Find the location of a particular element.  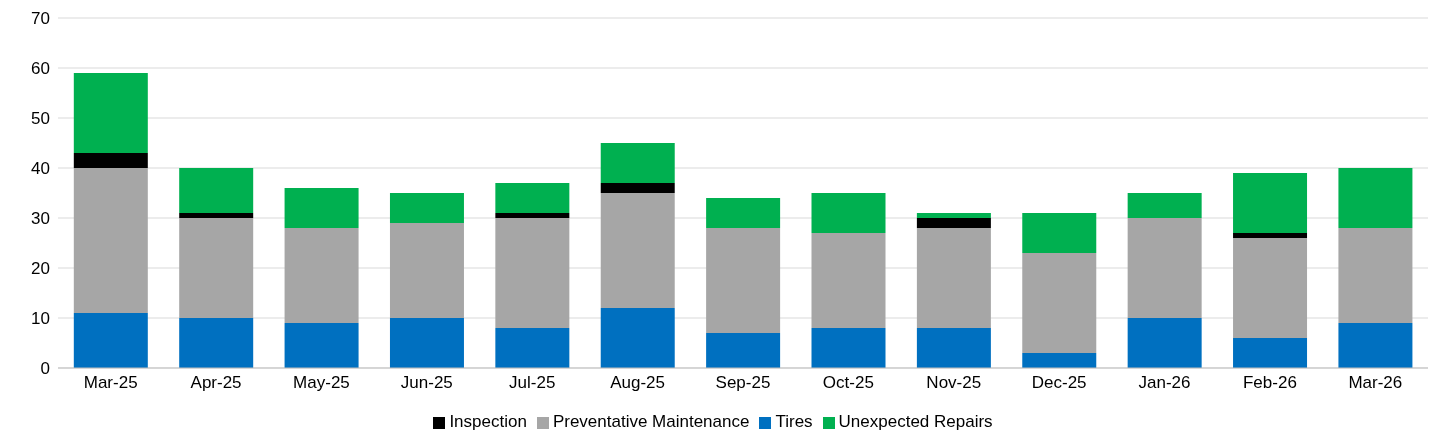

legend-label: Preventative Maintenance is located at coordinates (651, 421).